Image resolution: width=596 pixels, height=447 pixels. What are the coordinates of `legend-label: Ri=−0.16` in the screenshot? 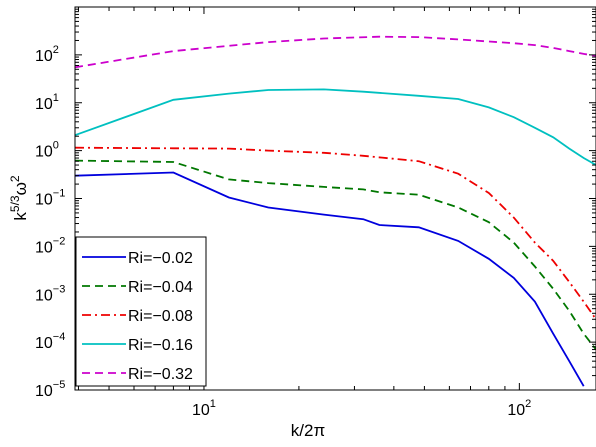 It's located at (160, 345).